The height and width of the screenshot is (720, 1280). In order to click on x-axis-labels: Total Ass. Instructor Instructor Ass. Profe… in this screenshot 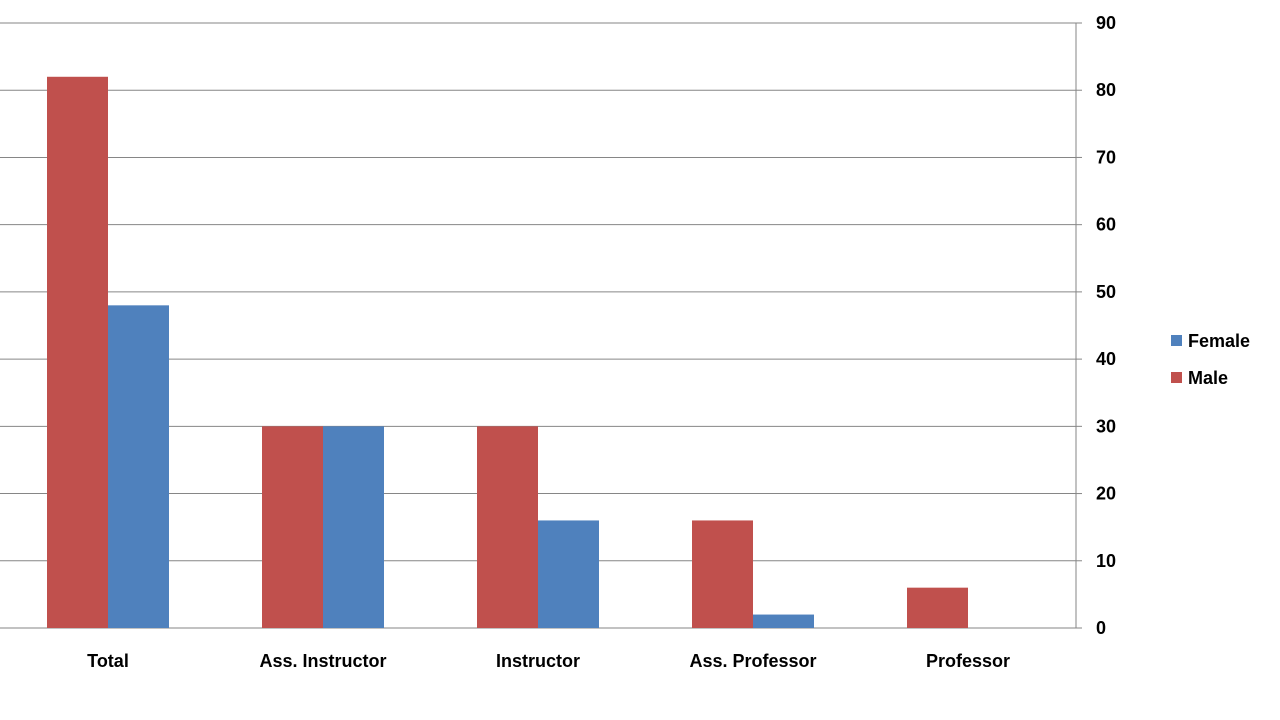, I will do `click(548, 661)`.